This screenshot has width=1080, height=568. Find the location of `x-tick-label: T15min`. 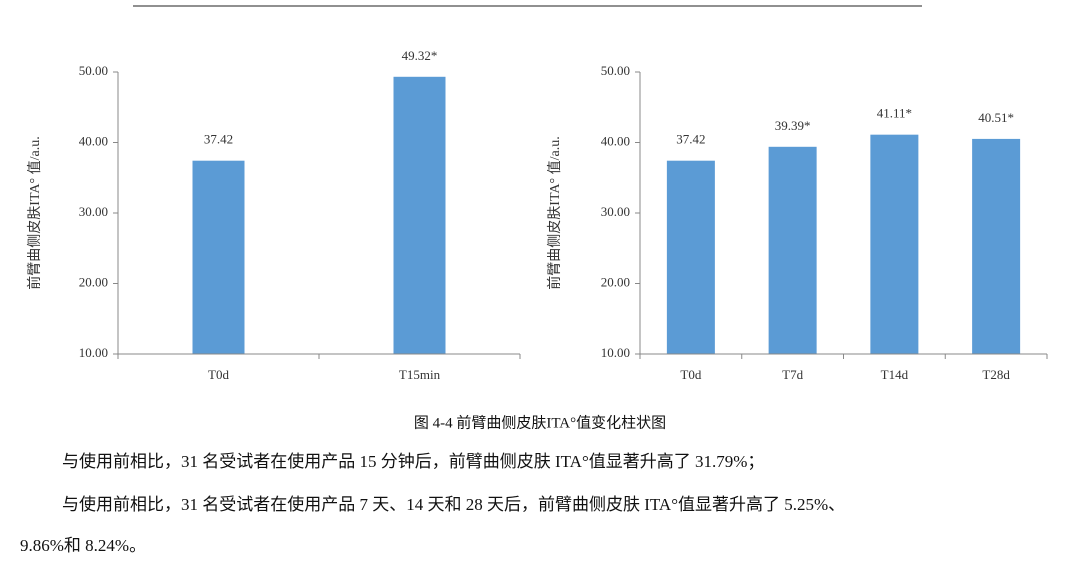

x-tick-label: T15min is located at coordinates (420, 374).